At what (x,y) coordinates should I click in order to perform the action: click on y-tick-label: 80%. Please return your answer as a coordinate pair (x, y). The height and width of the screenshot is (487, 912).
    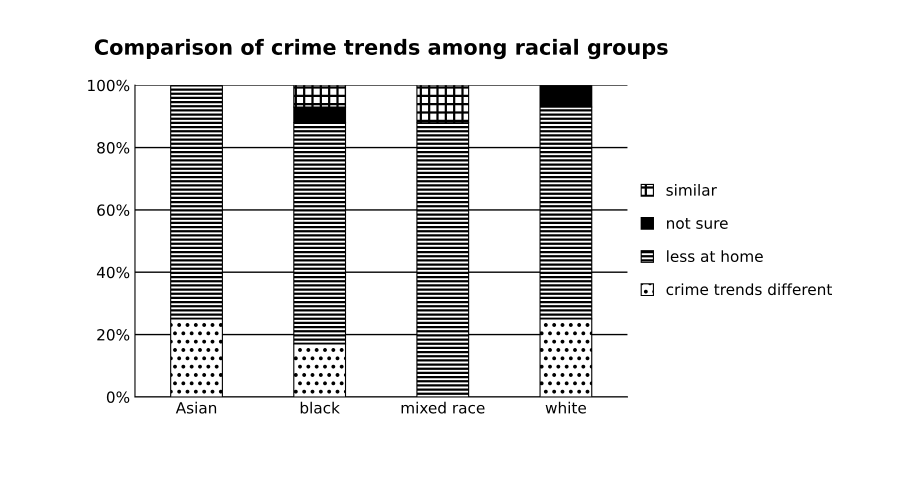
    Looking at the image, I should click on (113, 148).